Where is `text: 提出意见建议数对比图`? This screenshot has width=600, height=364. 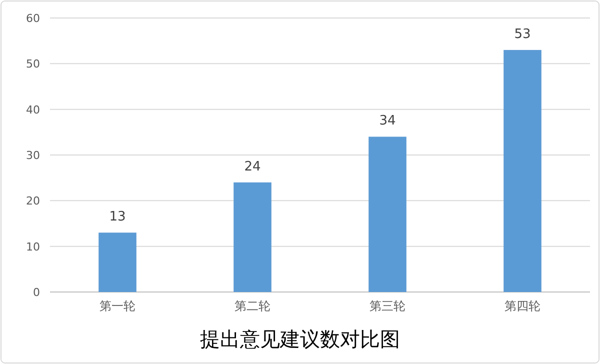 text: 提出意见建议数对比图 is located at coordinates (300, 339).